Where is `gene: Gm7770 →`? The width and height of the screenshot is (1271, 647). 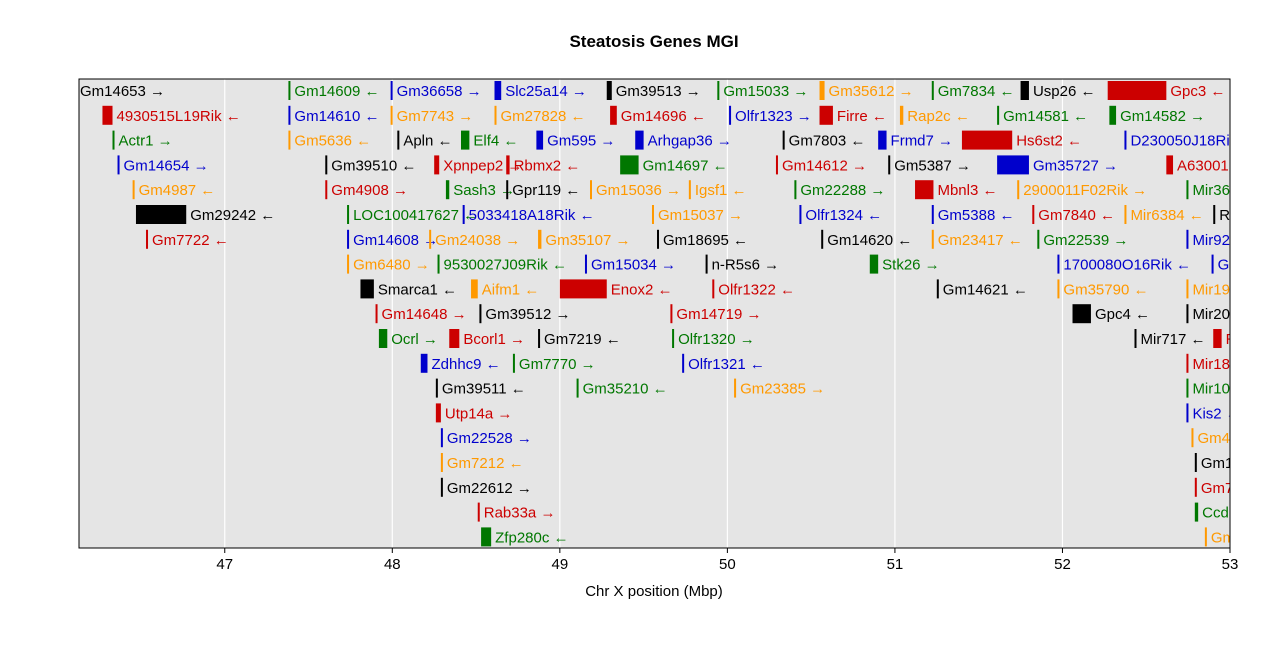
gene: Gm7770 → is located at coordinates (554, 363).